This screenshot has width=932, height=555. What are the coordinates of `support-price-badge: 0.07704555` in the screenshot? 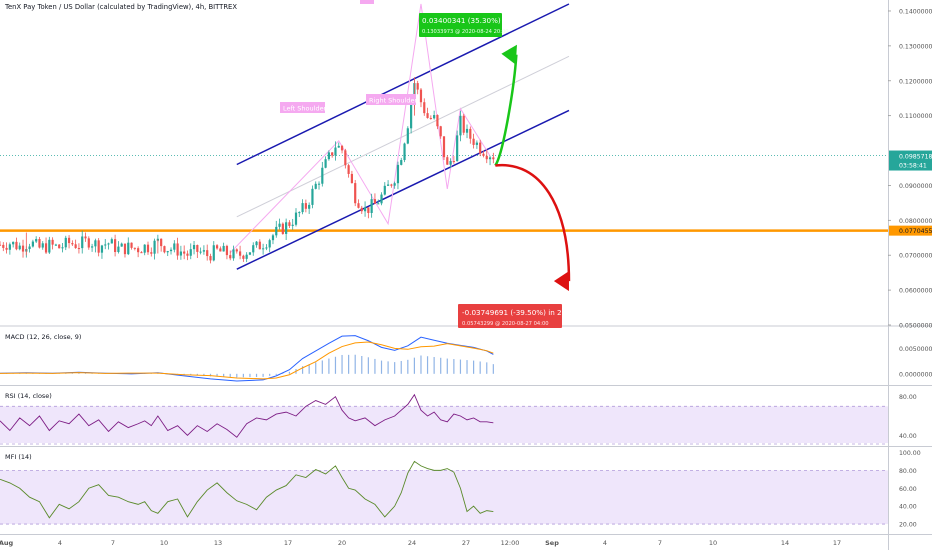 It's located at (910, 230).